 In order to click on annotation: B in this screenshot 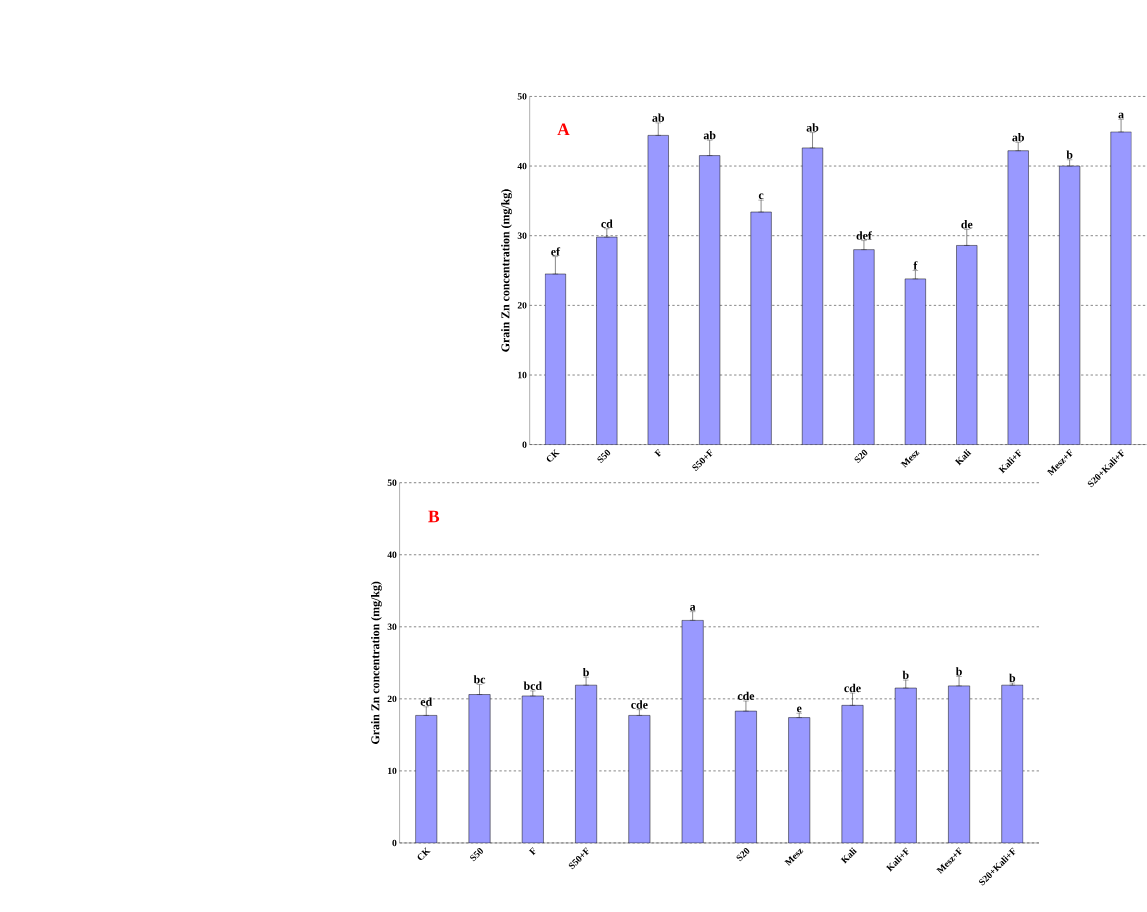, I will do `click(434, 516)`.